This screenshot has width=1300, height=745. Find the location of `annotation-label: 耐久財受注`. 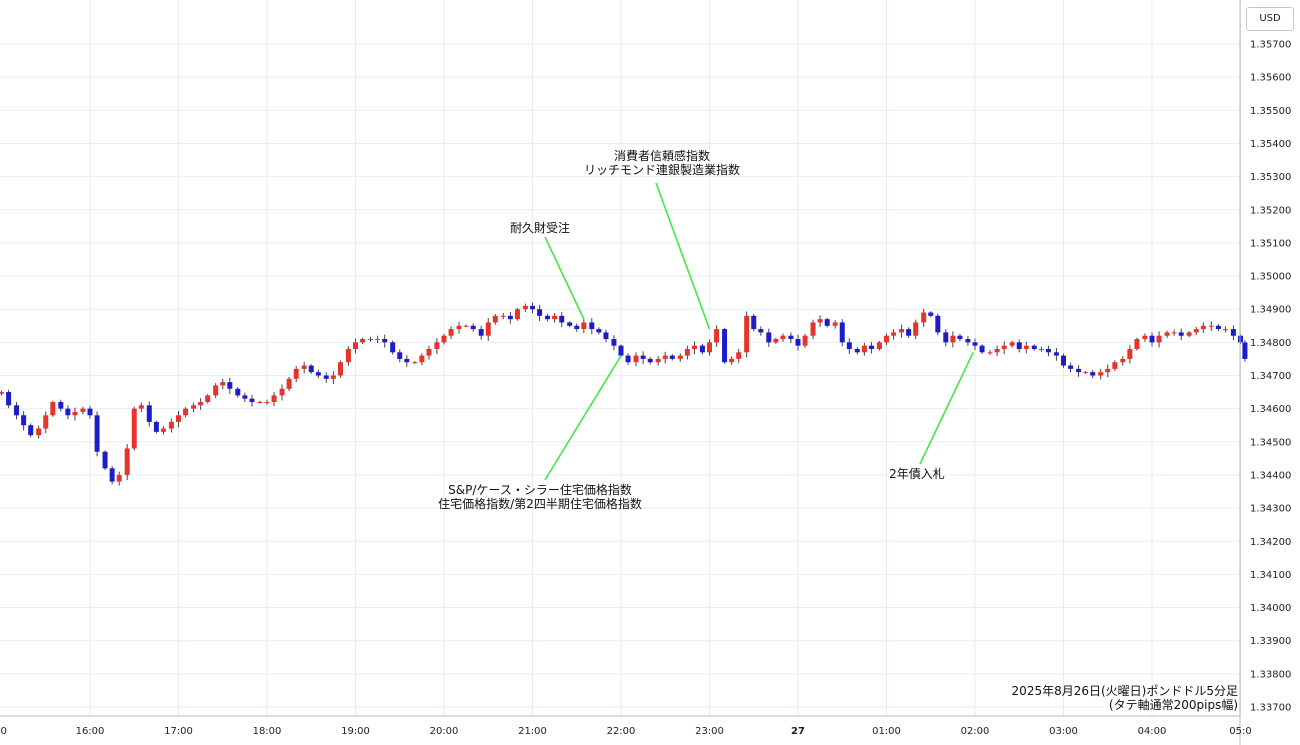

annotation-label: 耐久財受注 is located at coordinates (540, 227).